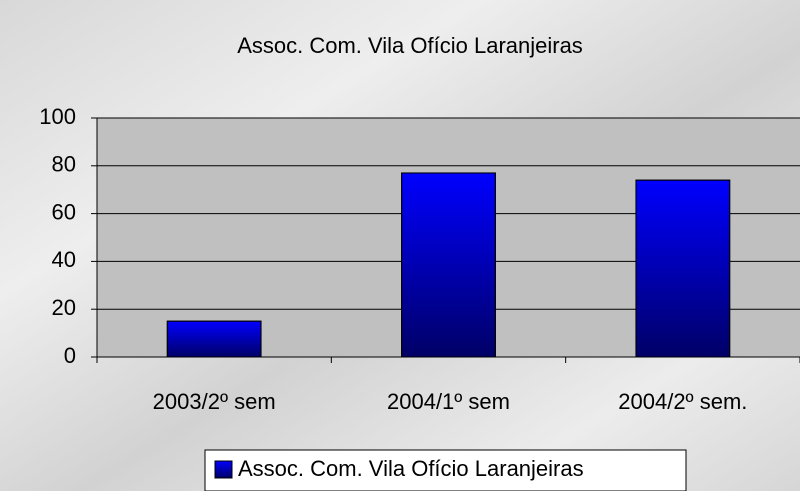 Image resolution: width=800 pixels, height=491 pixels. What do you see at coordinates (411, 468) in the screenshot?
I see `legend-label: Assoc. Com. Vila Ofício Laranjeiras` at bounding box center [411, 468].